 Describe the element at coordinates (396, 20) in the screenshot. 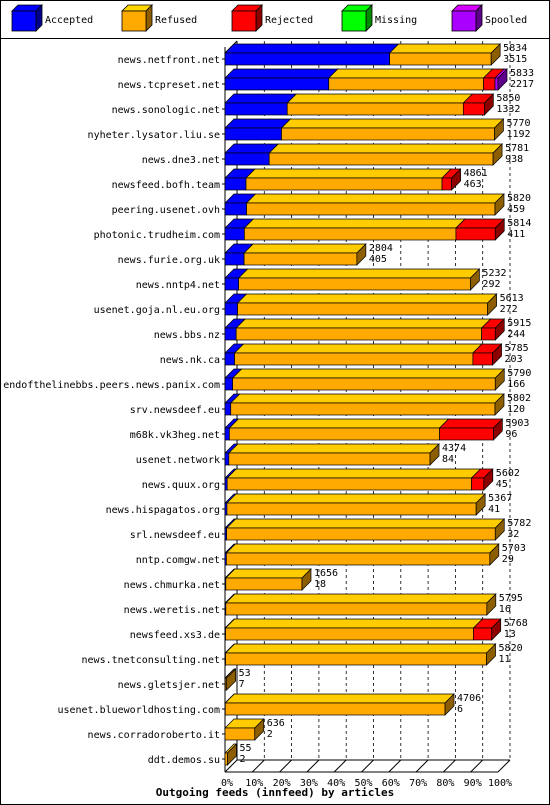

I see `legend-label: Missing` at that location.